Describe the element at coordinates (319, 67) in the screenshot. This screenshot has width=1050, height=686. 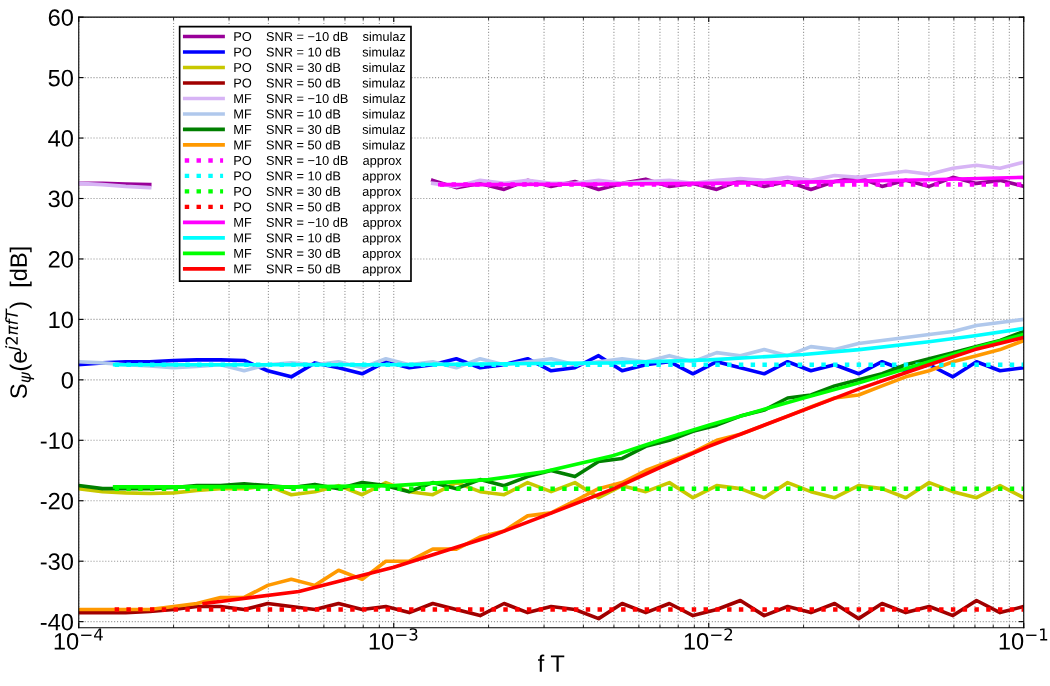
I see `legend-label: PO SNR = 30 dB simulaz` at that location.